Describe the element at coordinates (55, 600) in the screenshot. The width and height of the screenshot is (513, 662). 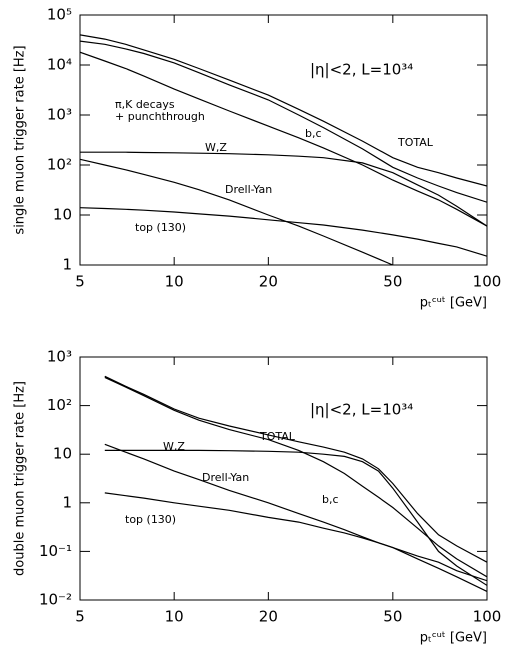
I see `y-tick-label: 10⁻²` at that location.